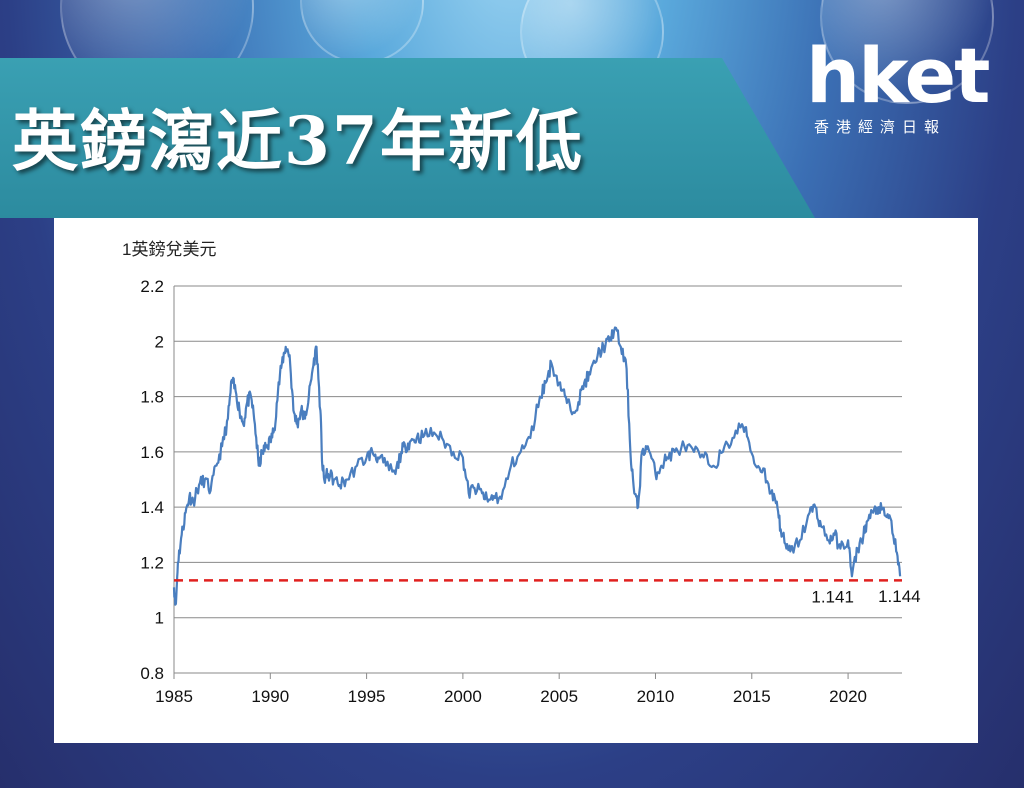  I want to click on x-tick-label: 1995, so click(367, 696).